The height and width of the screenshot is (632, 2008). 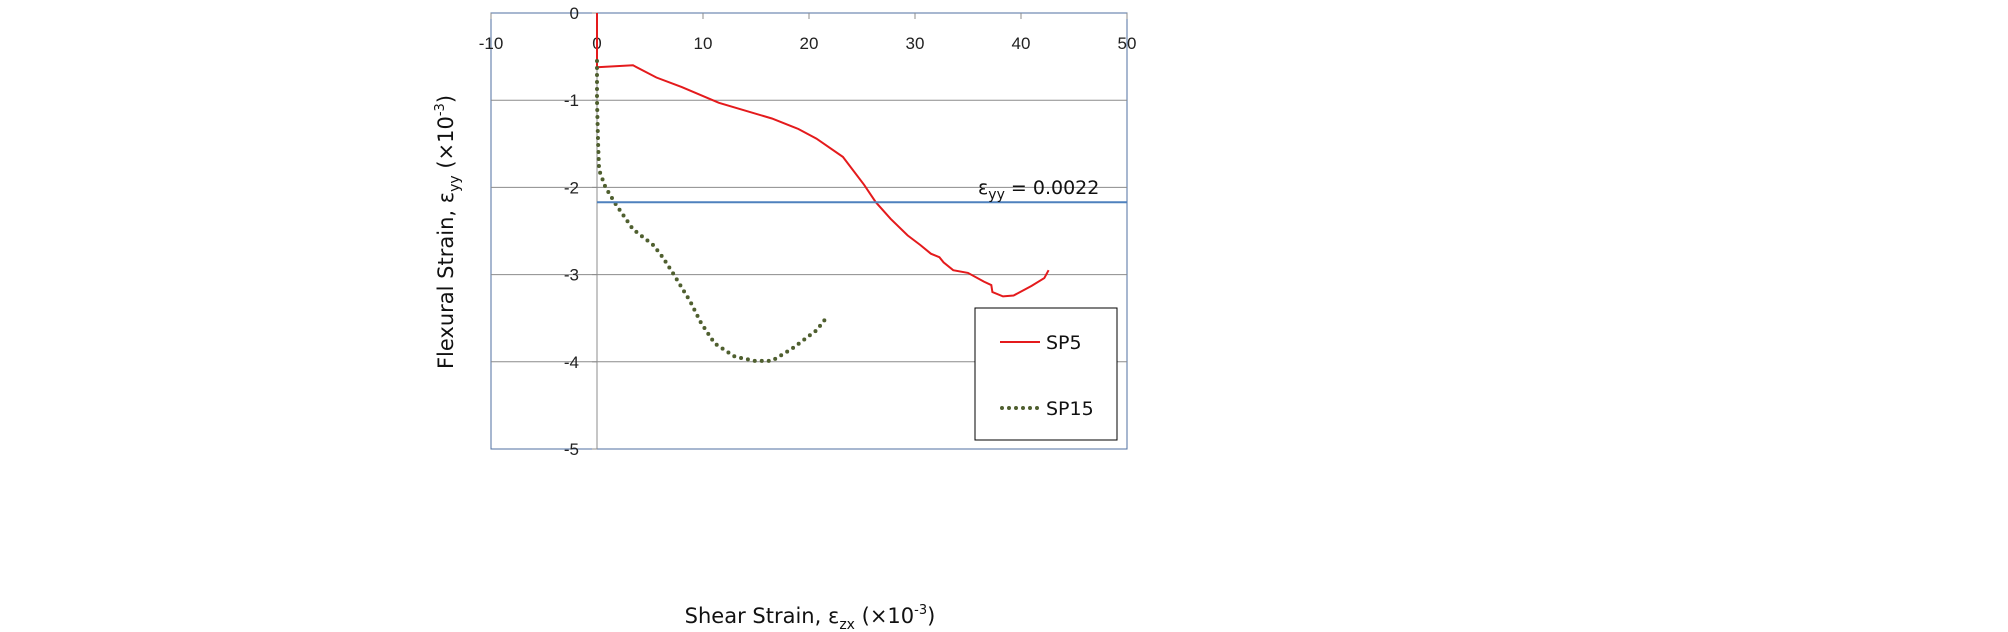 What do you see at coordinates (1070, 409) in the screenshot?
I see `legend-label-sp15: SP15` at bounding box center [1070, 409].